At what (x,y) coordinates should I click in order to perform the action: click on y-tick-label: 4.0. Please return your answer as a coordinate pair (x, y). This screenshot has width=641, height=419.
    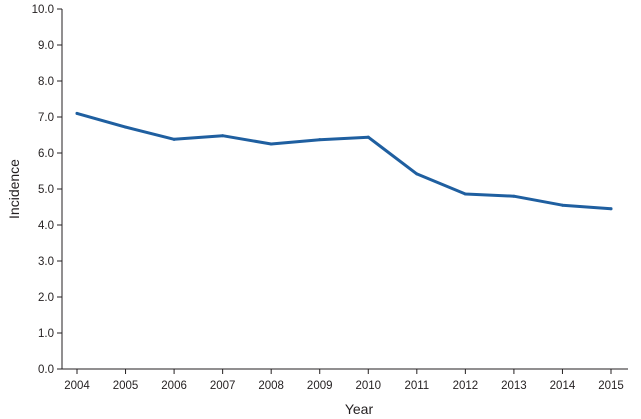
    Looking at the image, I should click on (46, 226).